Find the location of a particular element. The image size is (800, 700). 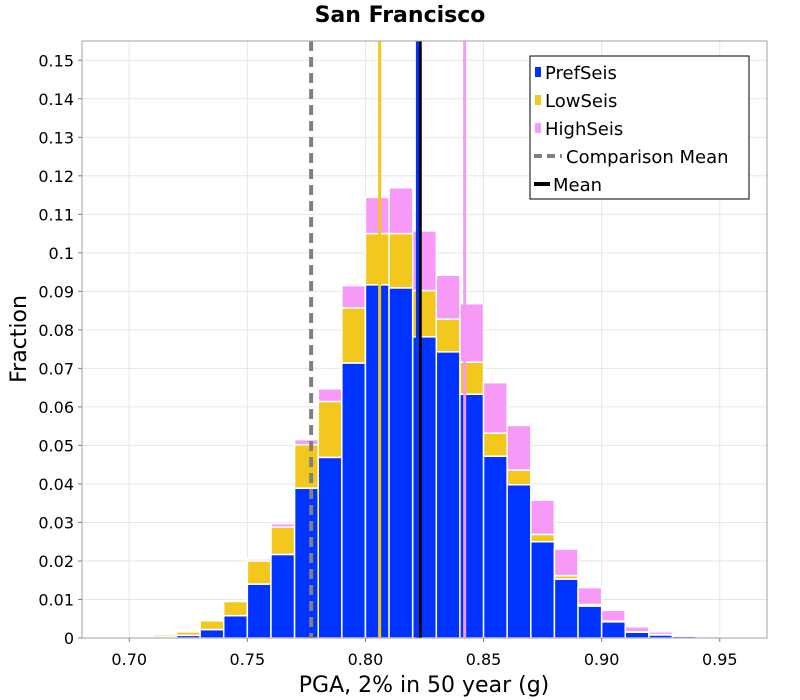

legend-label-highseis: HighSeis is located at coordinates (584, 129).